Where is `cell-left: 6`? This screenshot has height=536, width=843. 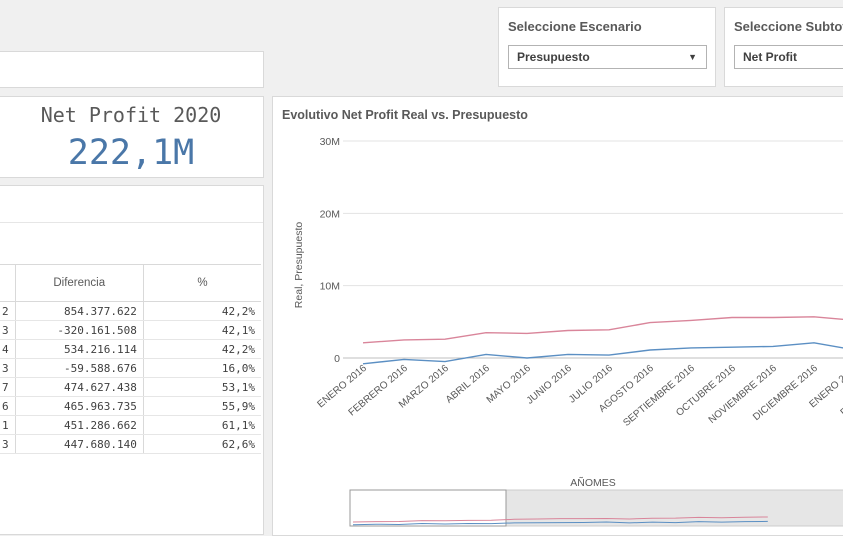 cell-left: 6 is located at coordinates (8, 406).